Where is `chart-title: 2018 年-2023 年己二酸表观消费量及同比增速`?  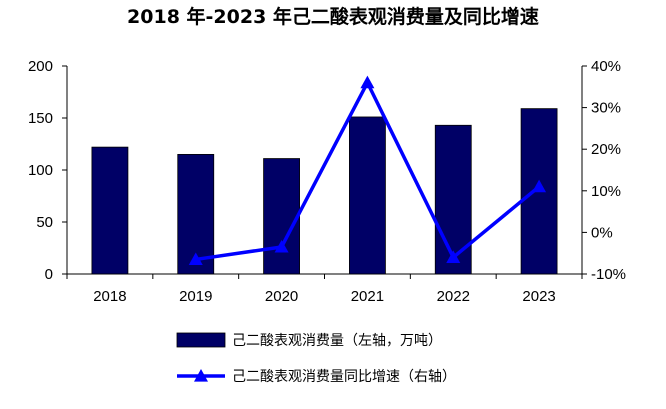
chart-title: 2018 年-2023 年己二酸表观消费量及同比增速 is located at coordinates (333, 17).